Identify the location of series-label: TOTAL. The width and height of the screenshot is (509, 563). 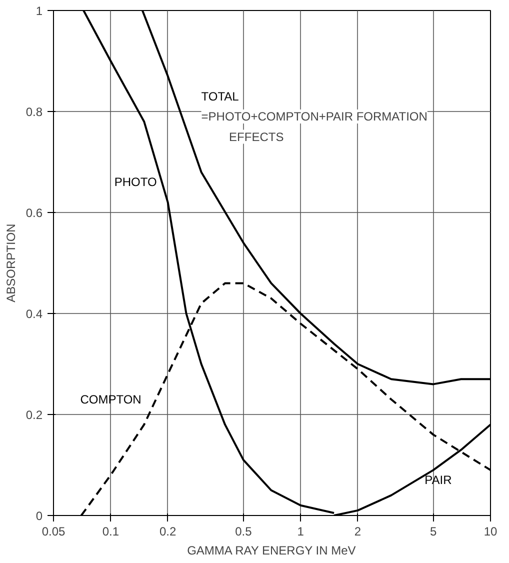
(220, 96).